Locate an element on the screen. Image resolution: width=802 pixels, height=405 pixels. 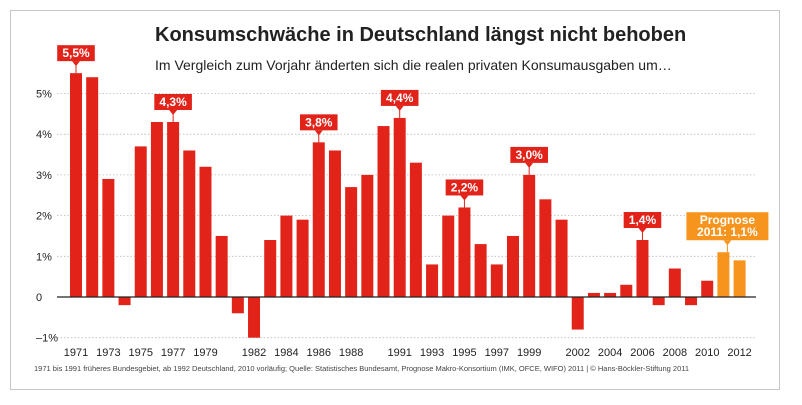
x-tick-label: 2012 is located at coordinates (739, 353).